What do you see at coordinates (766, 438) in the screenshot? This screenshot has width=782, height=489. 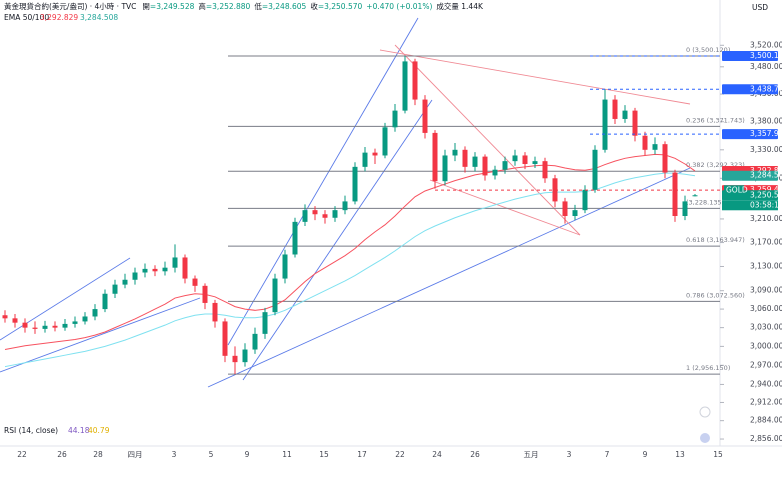 I see `y-tick-label: 2,856.000` at bounding box center [766, 438].